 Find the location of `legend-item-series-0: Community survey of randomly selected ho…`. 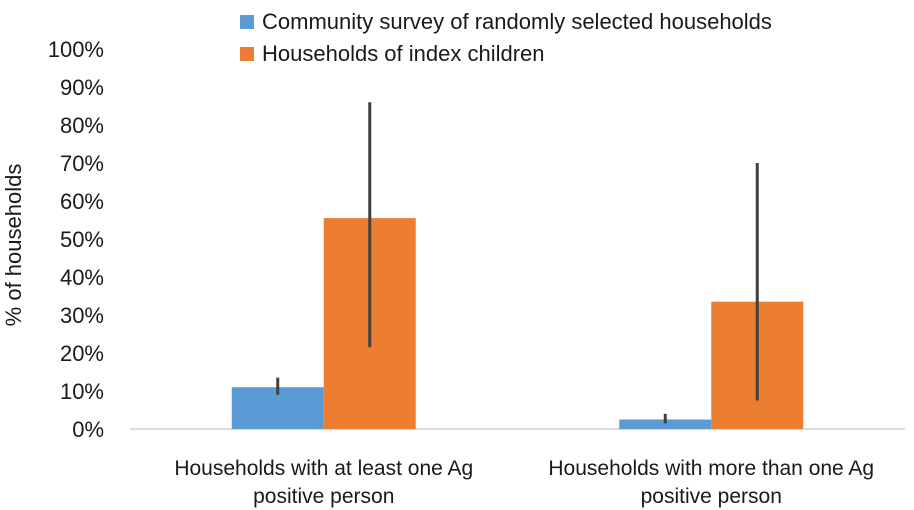

legend-item-series-0: Community survey of randomly selected ho… is located at coordinates (506, 22).